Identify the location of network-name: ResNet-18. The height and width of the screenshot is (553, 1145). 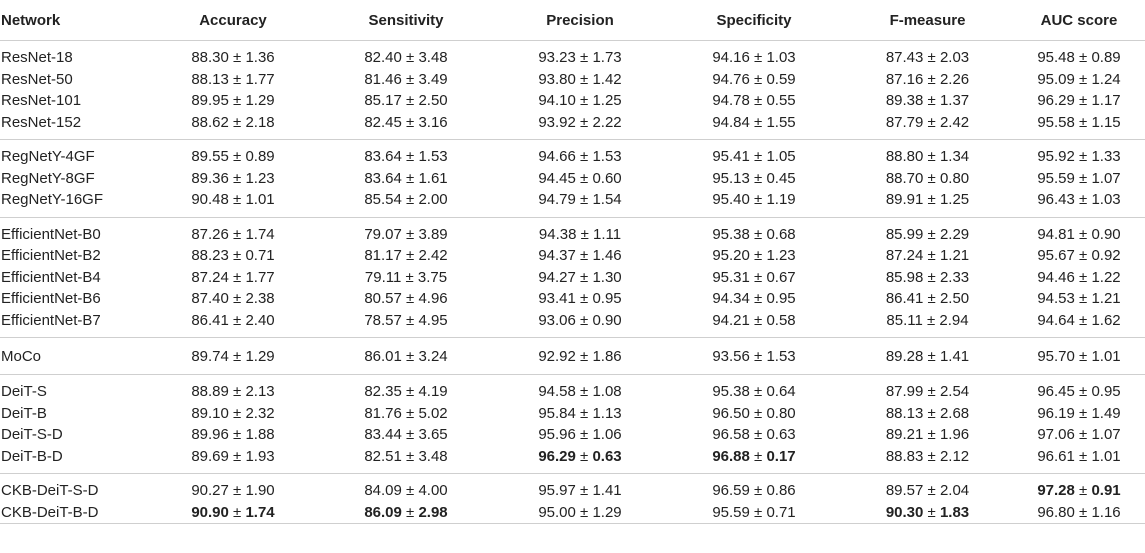
(37, 58).